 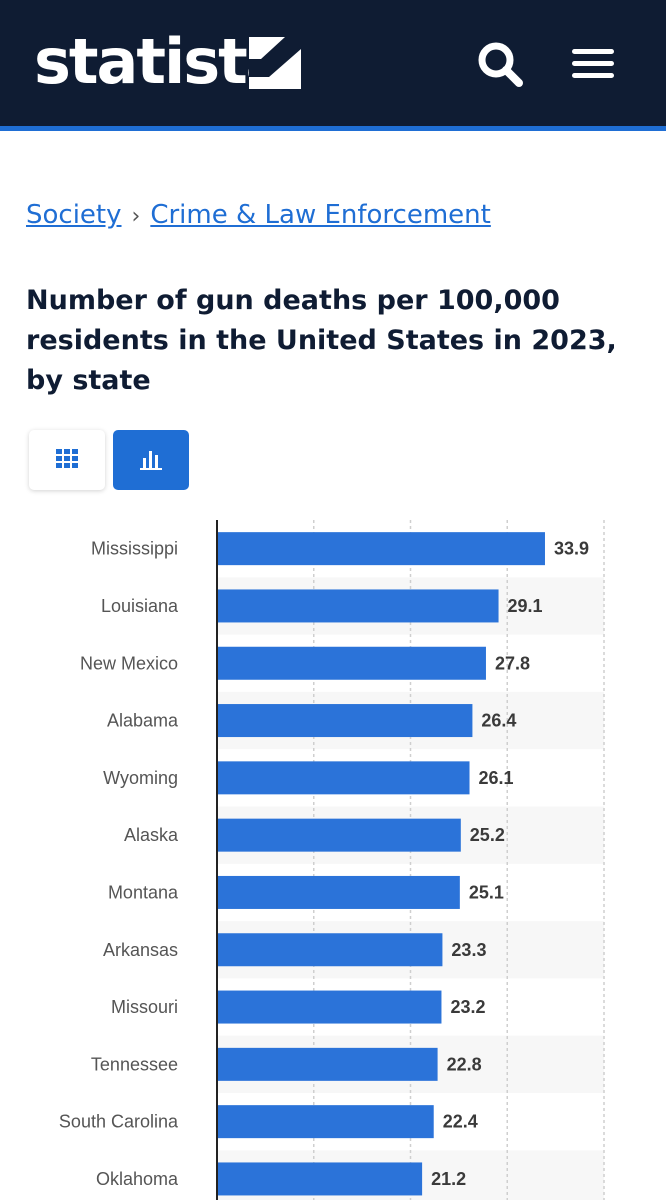 I want to click on table-view-button, so click(x=67, y=460).